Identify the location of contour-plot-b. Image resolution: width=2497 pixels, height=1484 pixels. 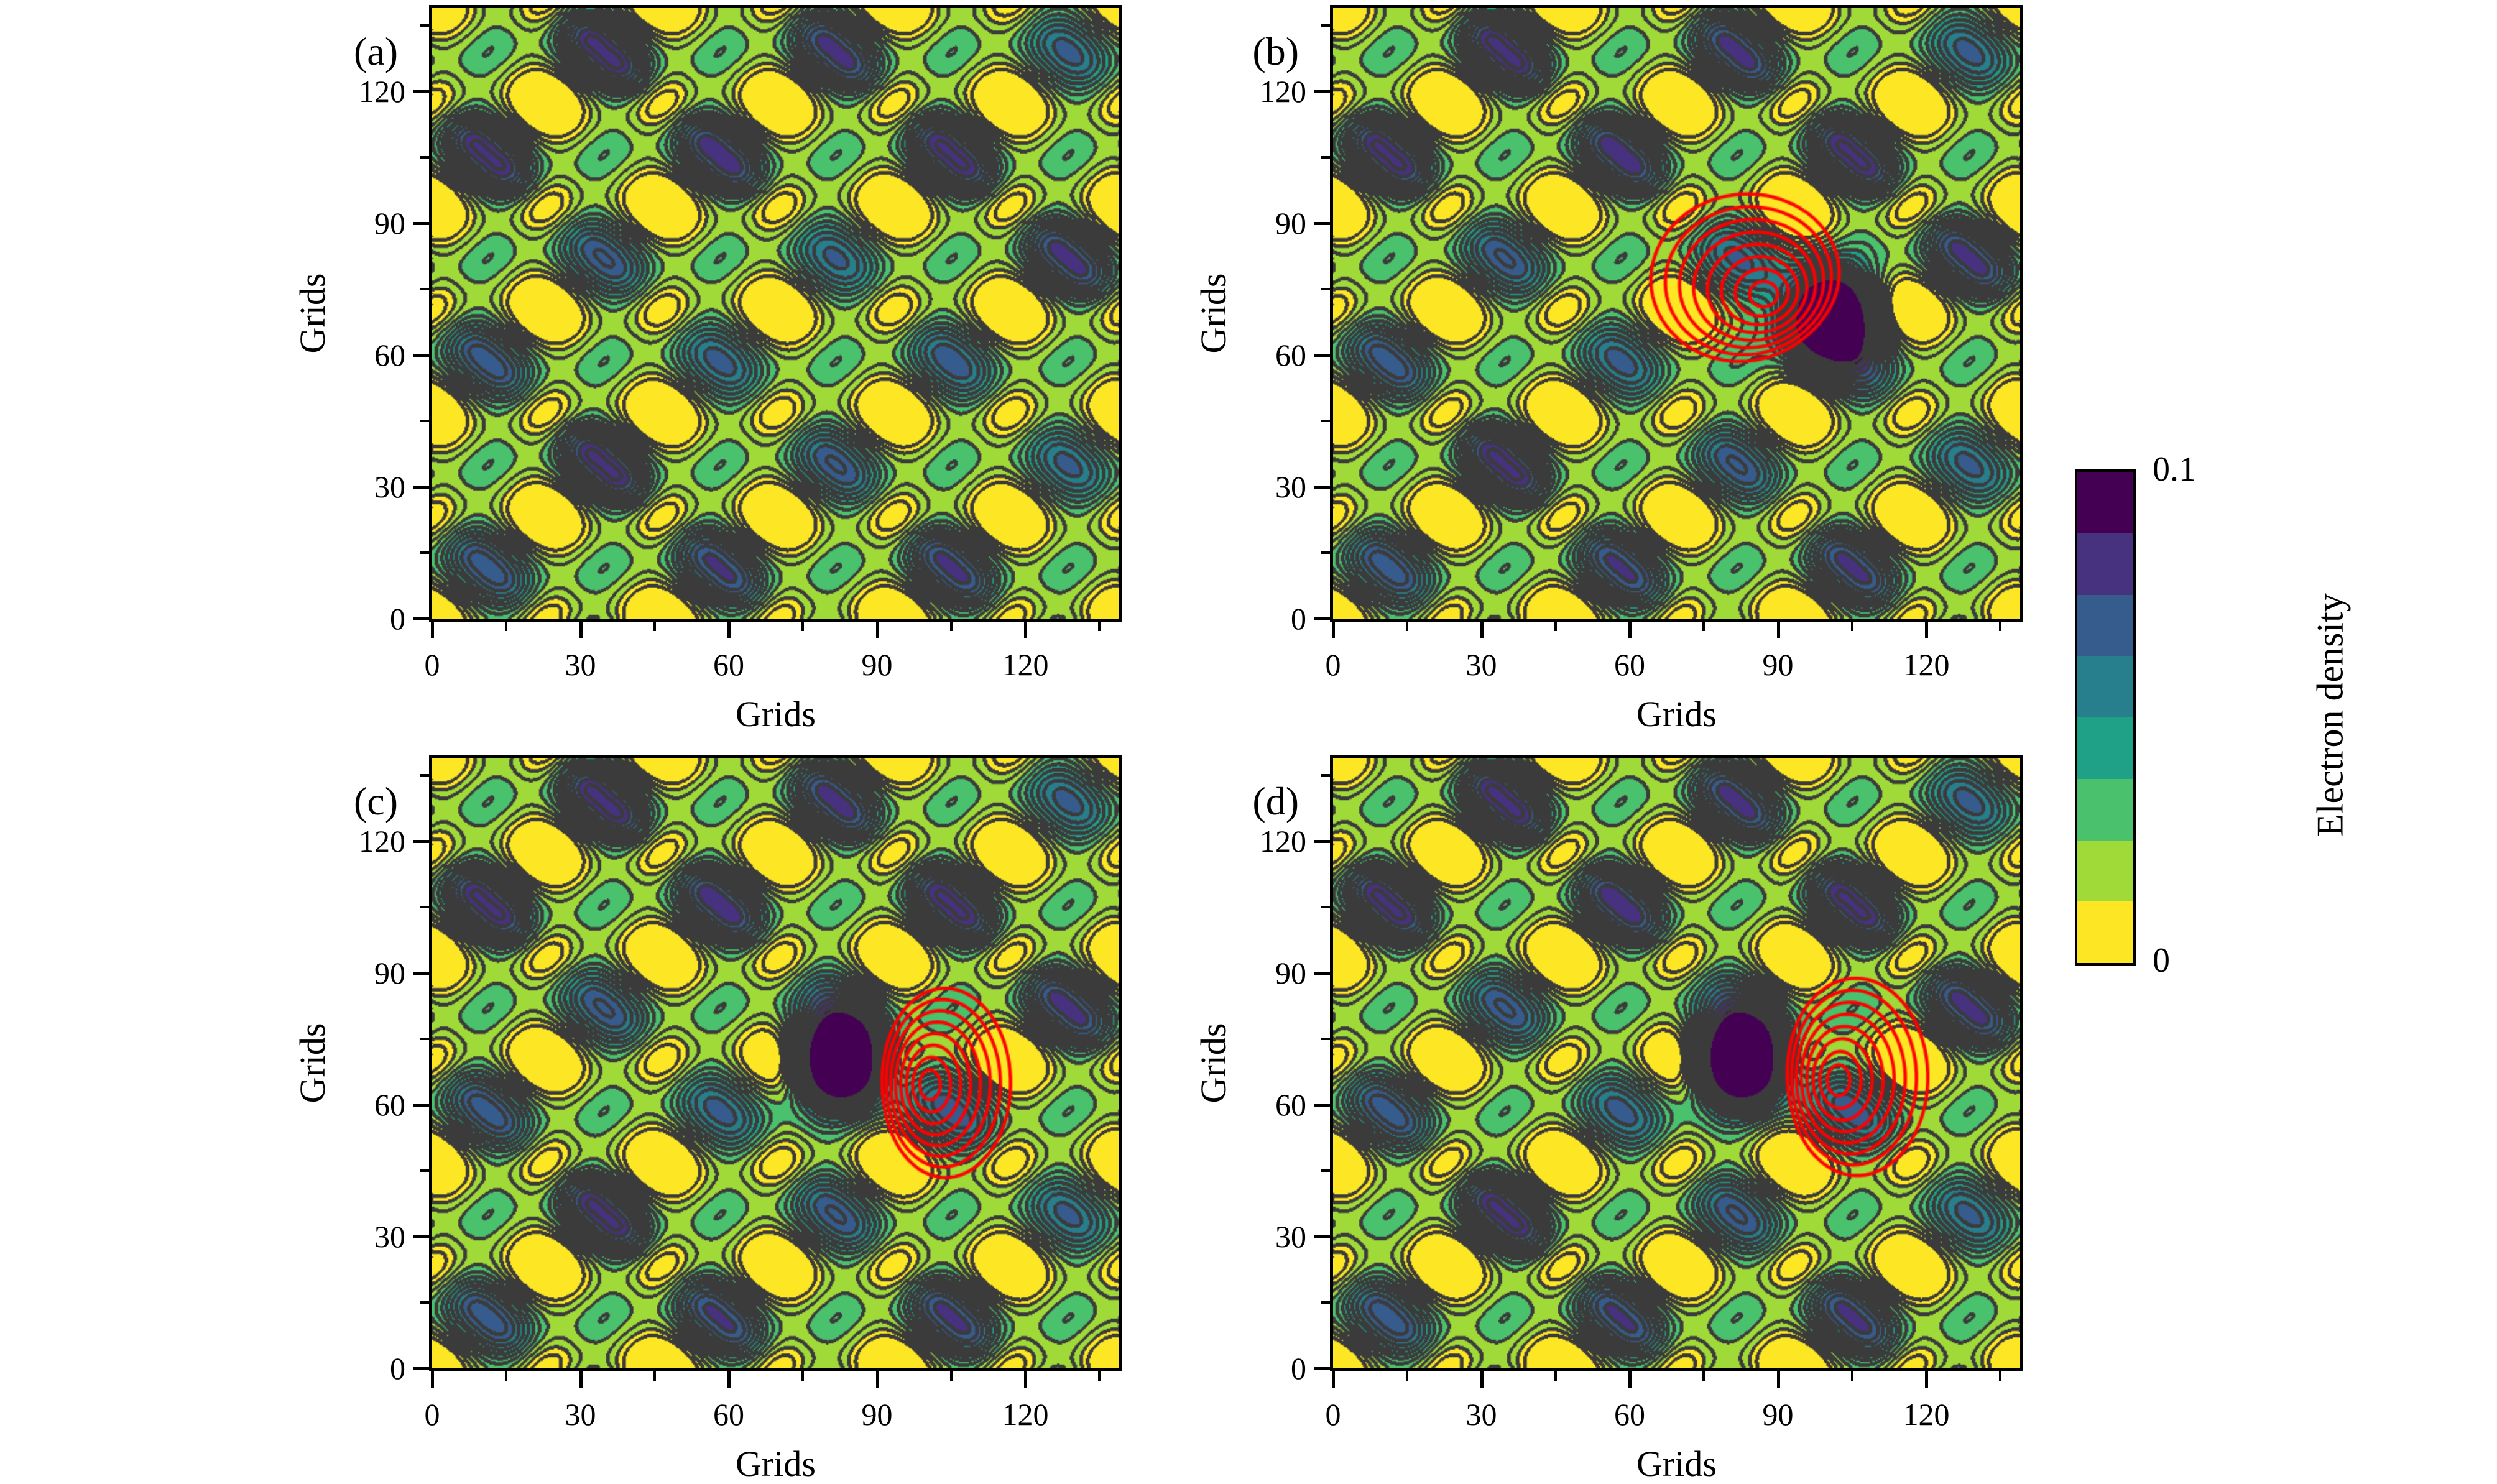
(1676, 313).